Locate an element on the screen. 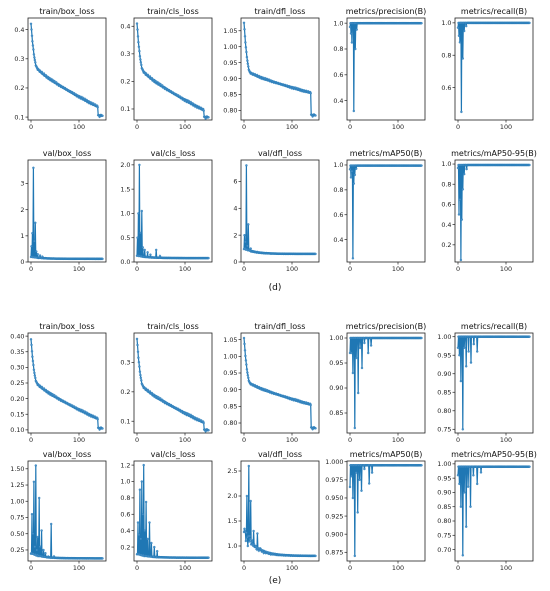  y-tick-label: 0.900 is located at coordinates (334, 534).